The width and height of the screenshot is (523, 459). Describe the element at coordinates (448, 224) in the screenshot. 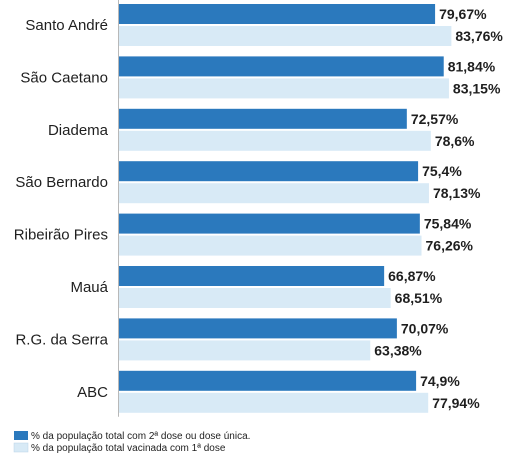

I see `value-label: 75,84%` at that location.